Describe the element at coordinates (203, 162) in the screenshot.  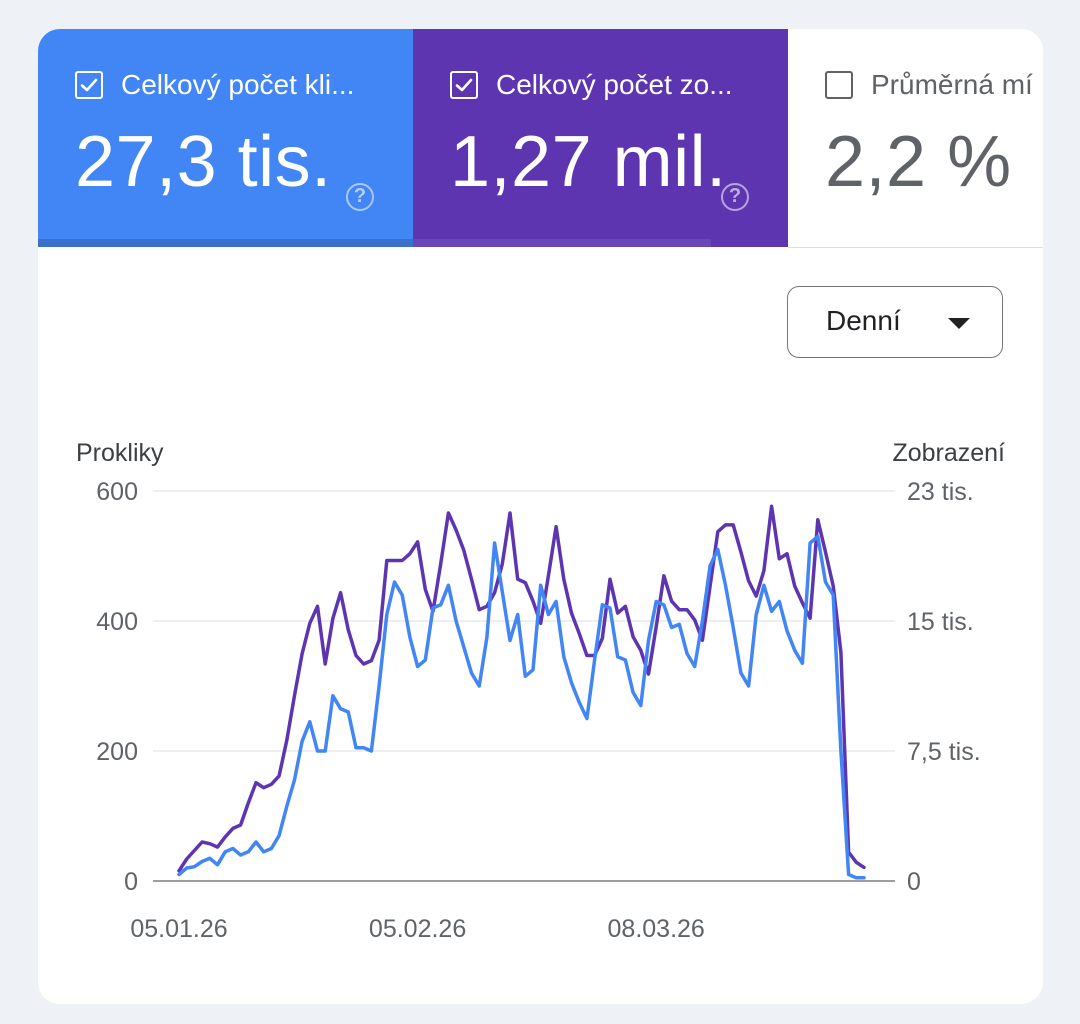
I see `metric-value: 27,3 tis.` at that location.